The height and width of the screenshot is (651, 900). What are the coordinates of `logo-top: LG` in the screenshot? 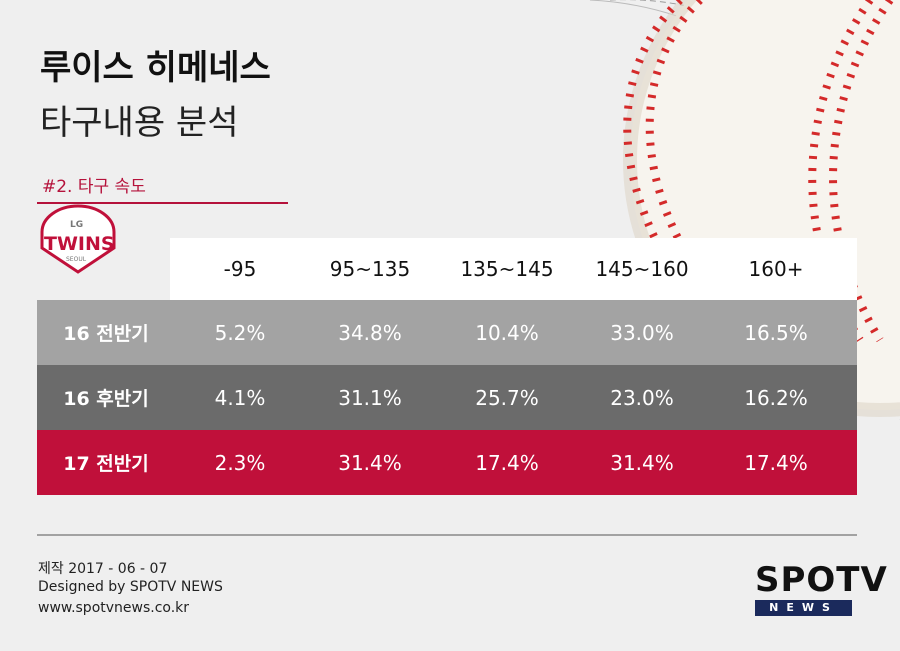 It's located at (77, 225).